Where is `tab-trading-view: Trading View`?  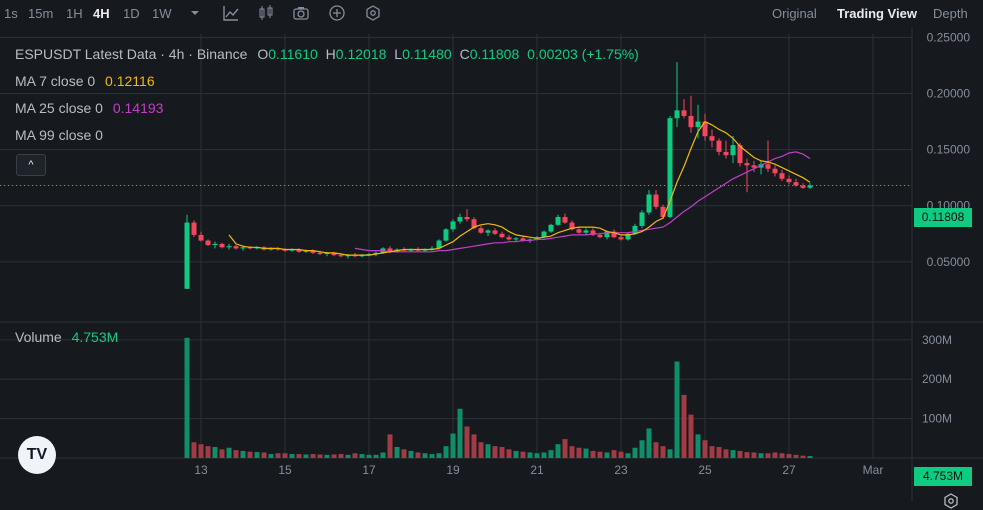 tab-trading-view: Trading View is located at coordinates (877, 13).